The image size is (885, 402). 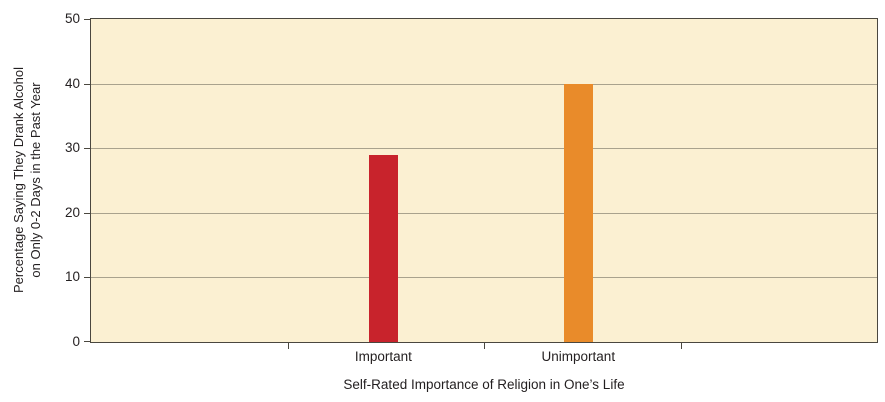 I want to click on y-tick-label-40: 40, so click(x=72, y=83).